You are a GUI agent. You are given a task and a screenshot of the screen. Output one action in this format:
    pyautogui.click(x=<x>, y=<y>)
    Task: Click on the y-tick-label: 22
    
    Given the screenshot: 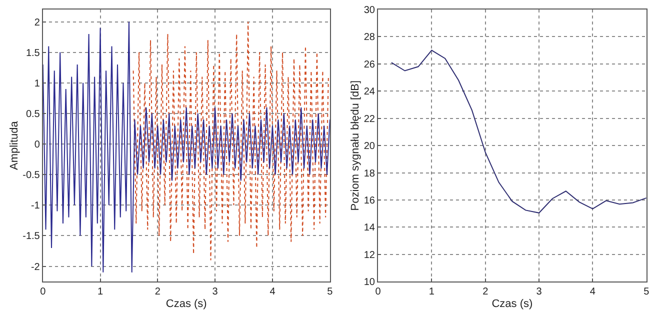 What is the action you would take?
    pyautogui.click(x=370, y=119)
    